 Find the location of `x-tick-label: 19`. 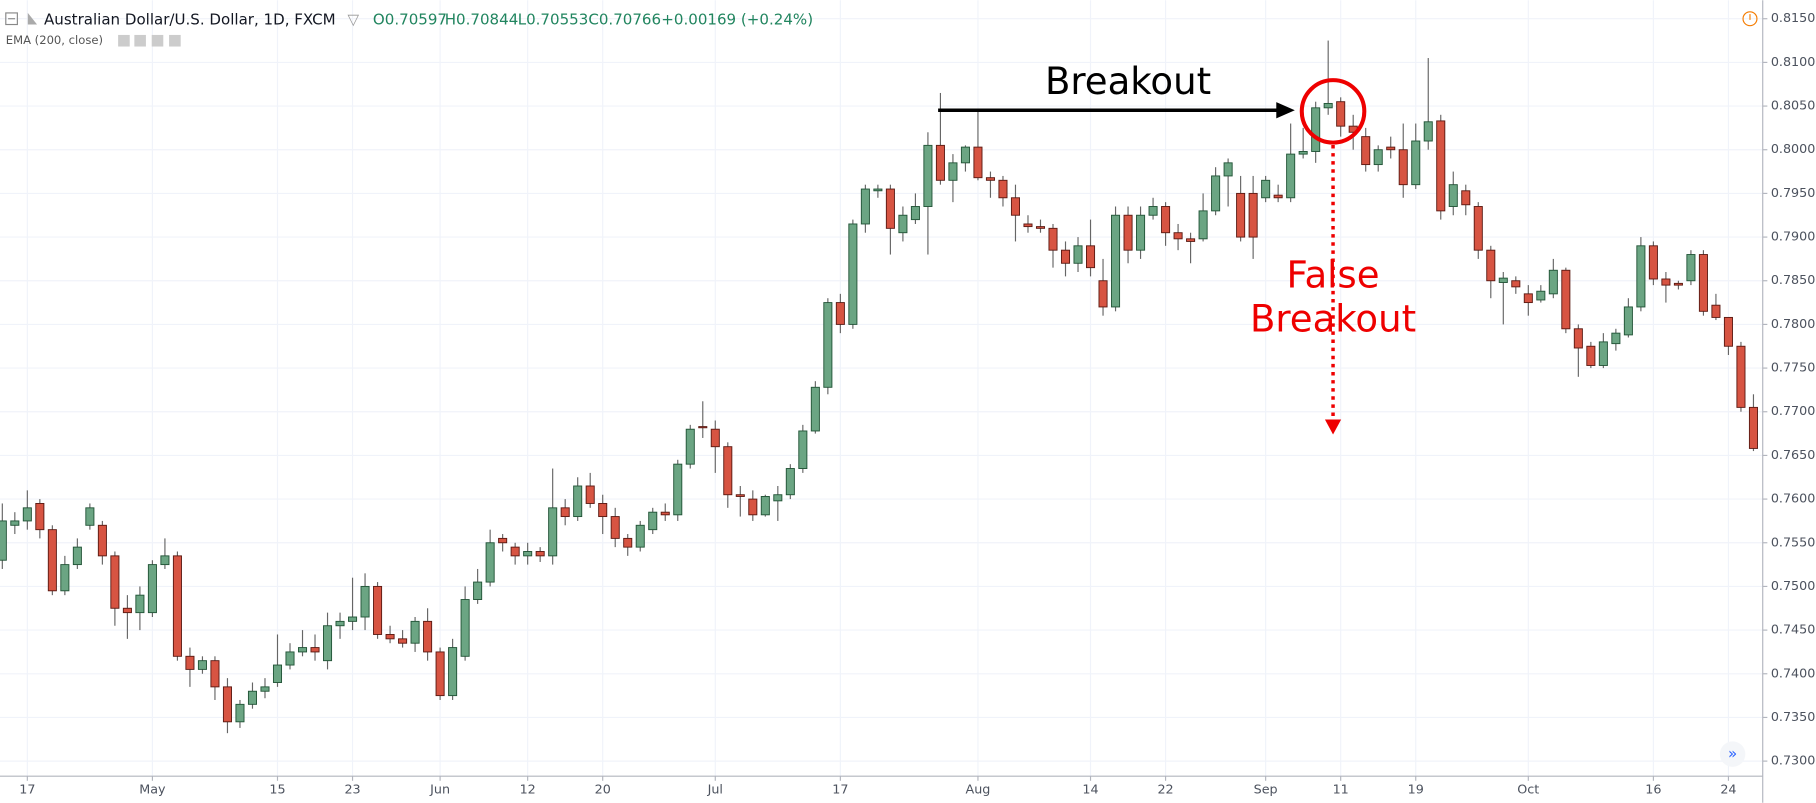

x-tick-label: 19 is located at coordinates (1416, 790).